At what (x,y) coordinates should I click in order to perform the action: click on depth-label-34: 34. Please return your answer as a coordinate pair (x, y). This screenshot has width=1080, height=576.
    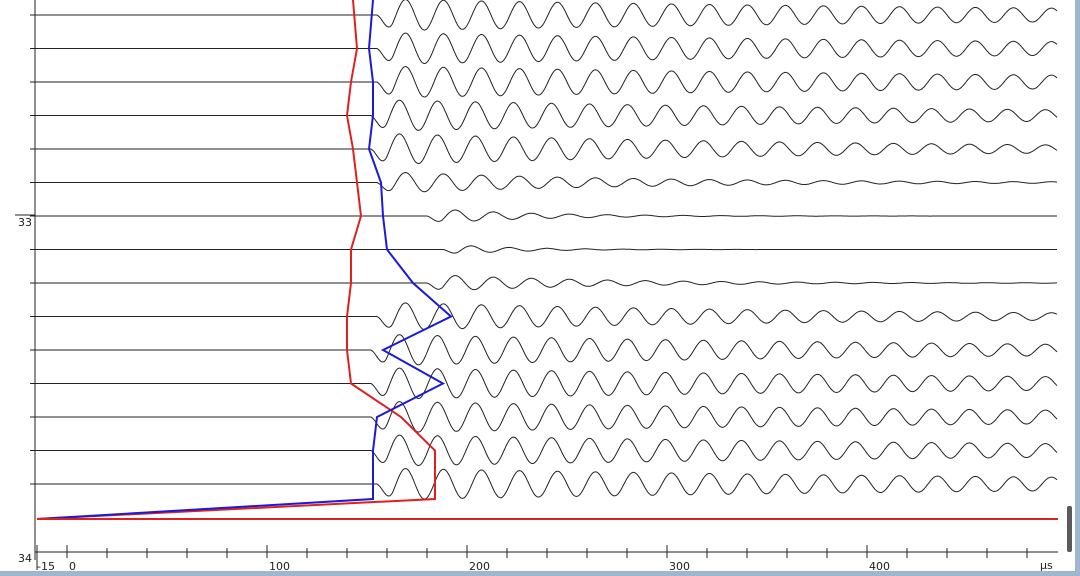
    Looking at the image, I should click on (25, 558).